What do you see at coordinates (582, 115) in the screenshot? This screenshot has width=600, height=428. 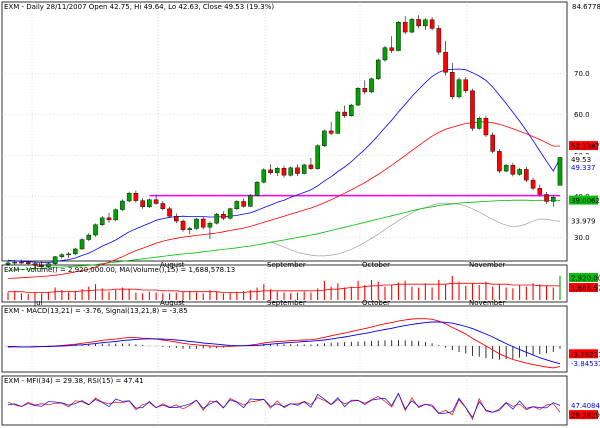 I see `price-tick-label: 60.0` at bounding box center [582, 115].